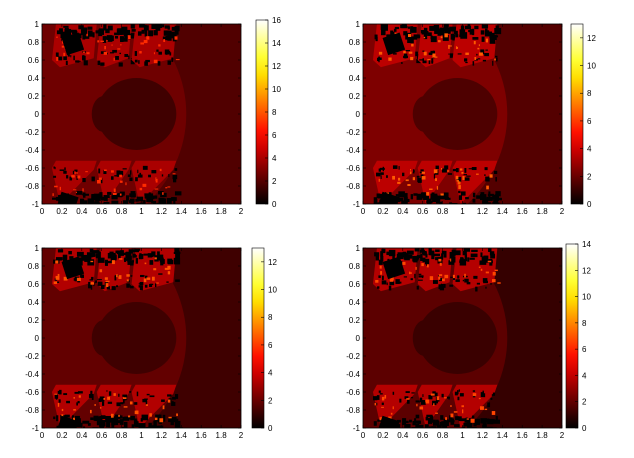 The image size is (634, 458). Describe the element at coordinates (34, 266) in the screenshot. I see `y-tick-label: 0.8` at that location.